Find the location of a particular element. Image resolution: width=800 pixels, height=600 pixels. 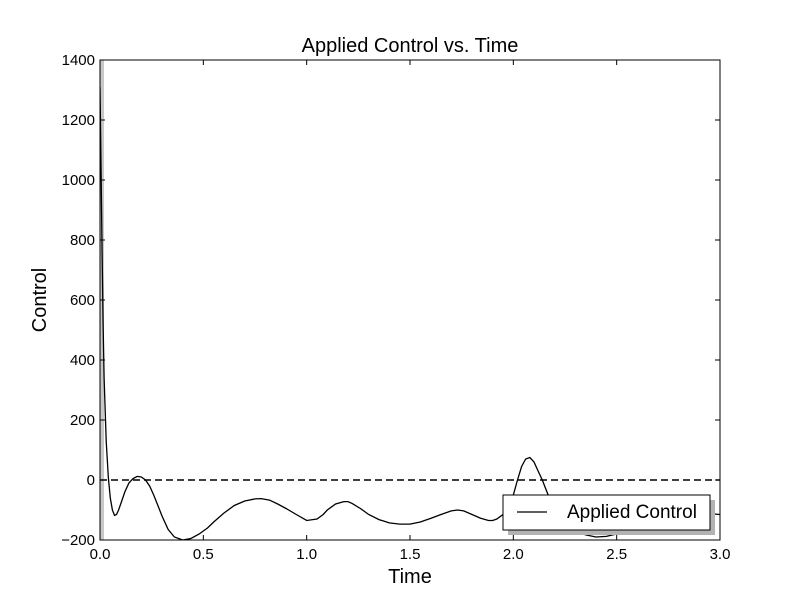

y-tick-label: −200 is located at coordinates (78, 540).